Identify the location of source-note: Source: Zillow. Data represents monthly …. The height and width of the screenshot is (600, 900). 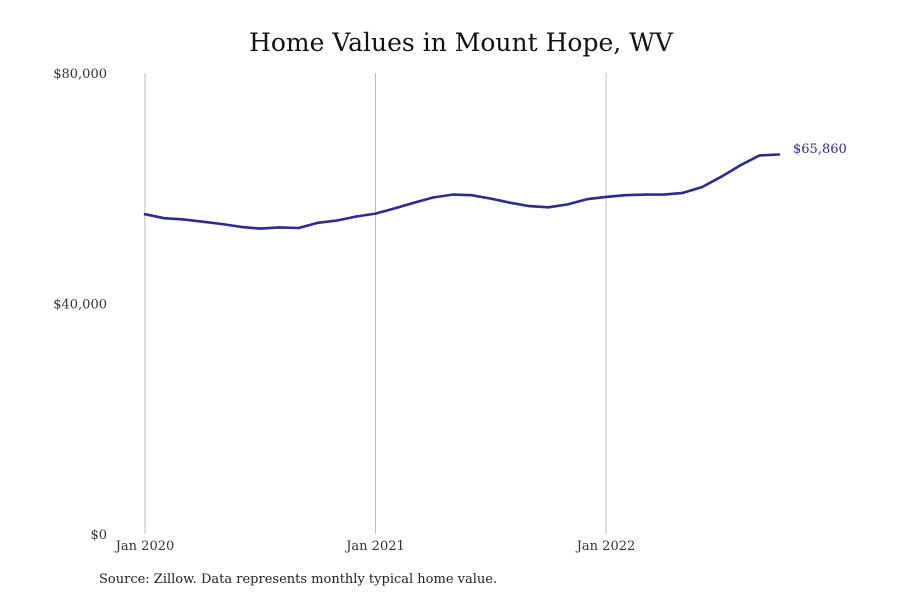
(298, 579).